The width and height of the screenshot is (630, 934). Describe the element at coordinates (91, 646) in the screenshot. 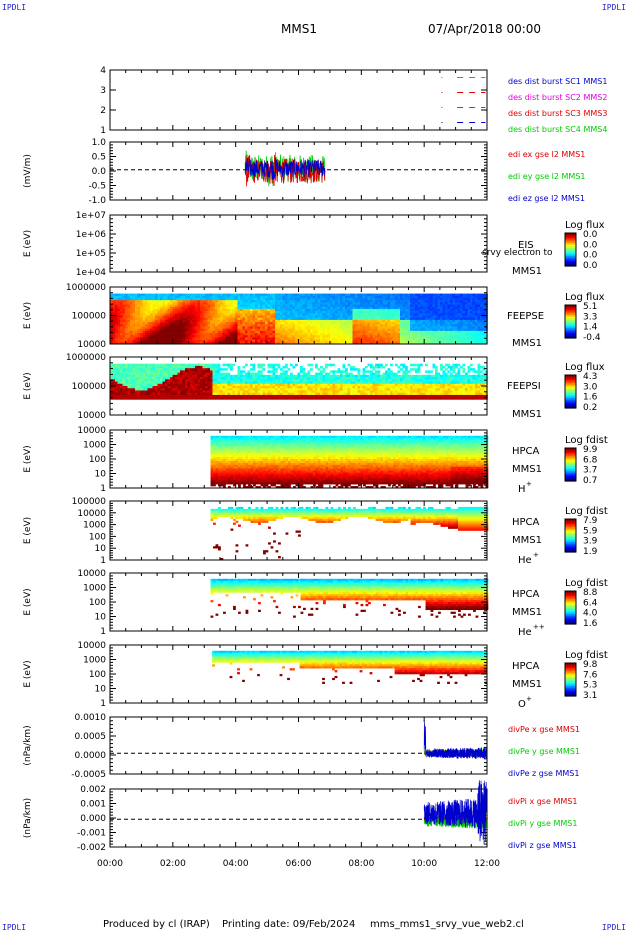

I see `y-tick-label: 10000` at that location.